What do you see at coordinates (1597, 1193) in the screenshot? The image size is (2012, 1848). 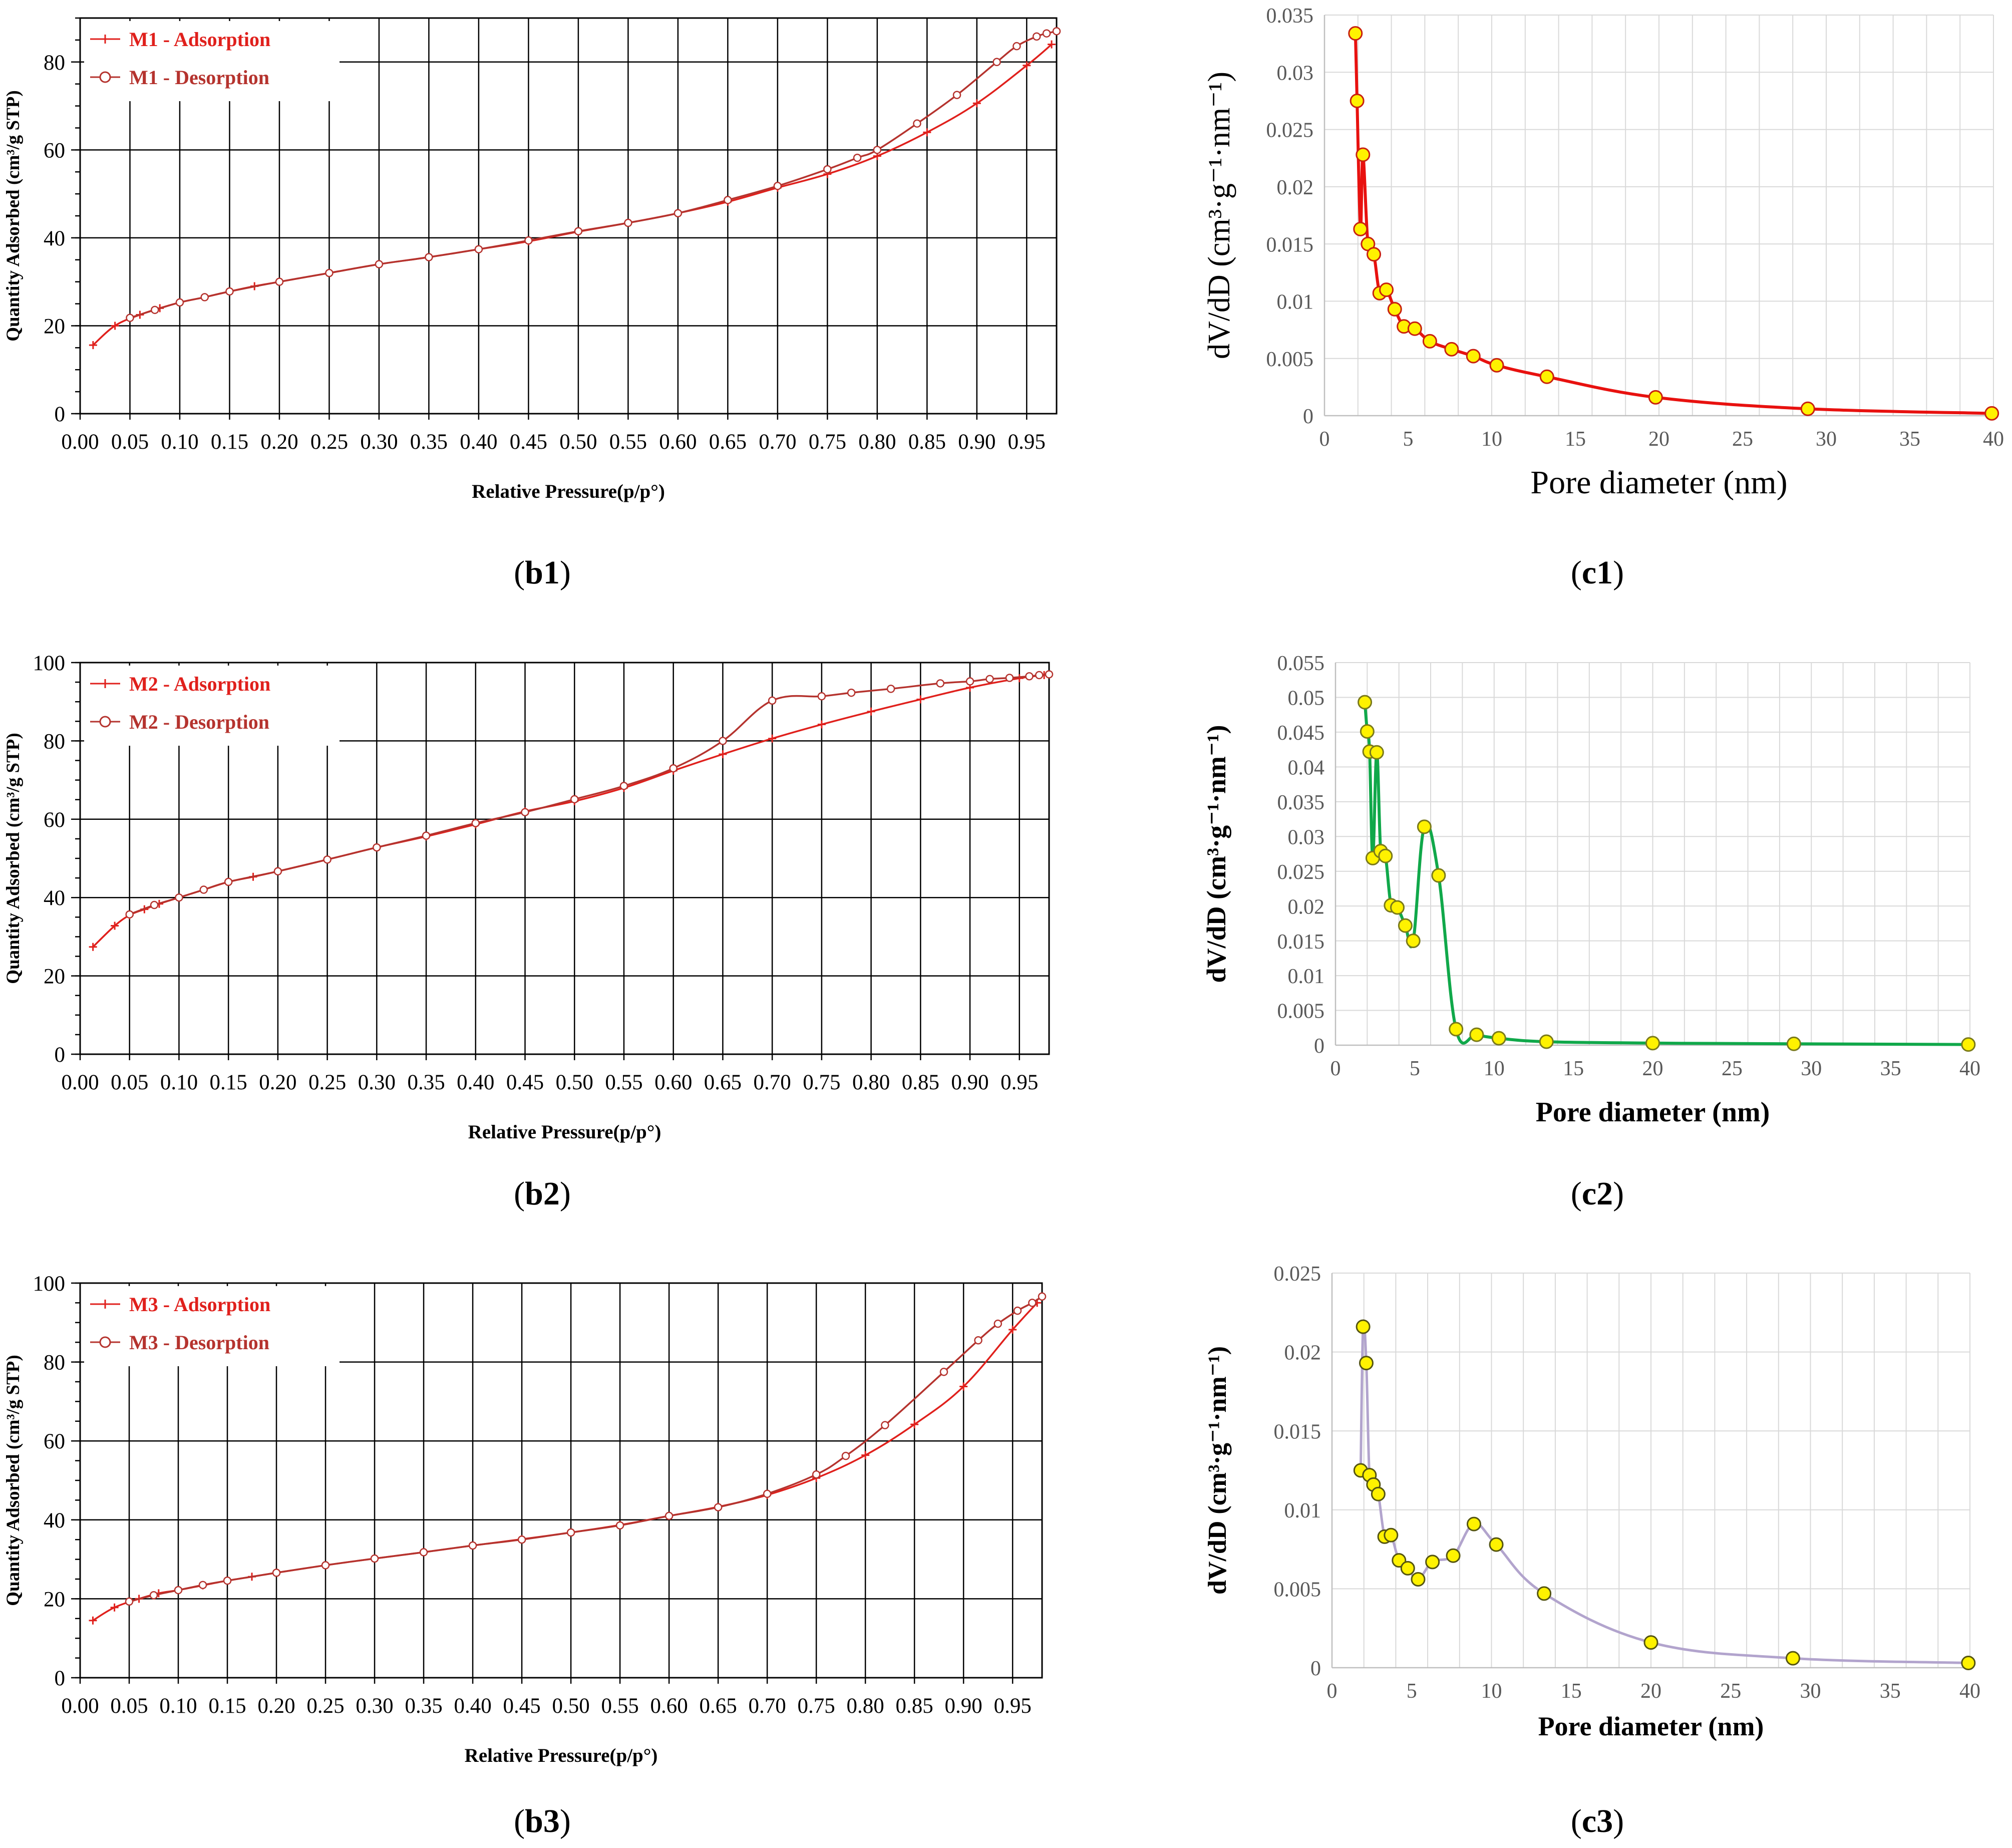 I see `panel-label-c2: (c2)` at bounding box center [1597, 1193].